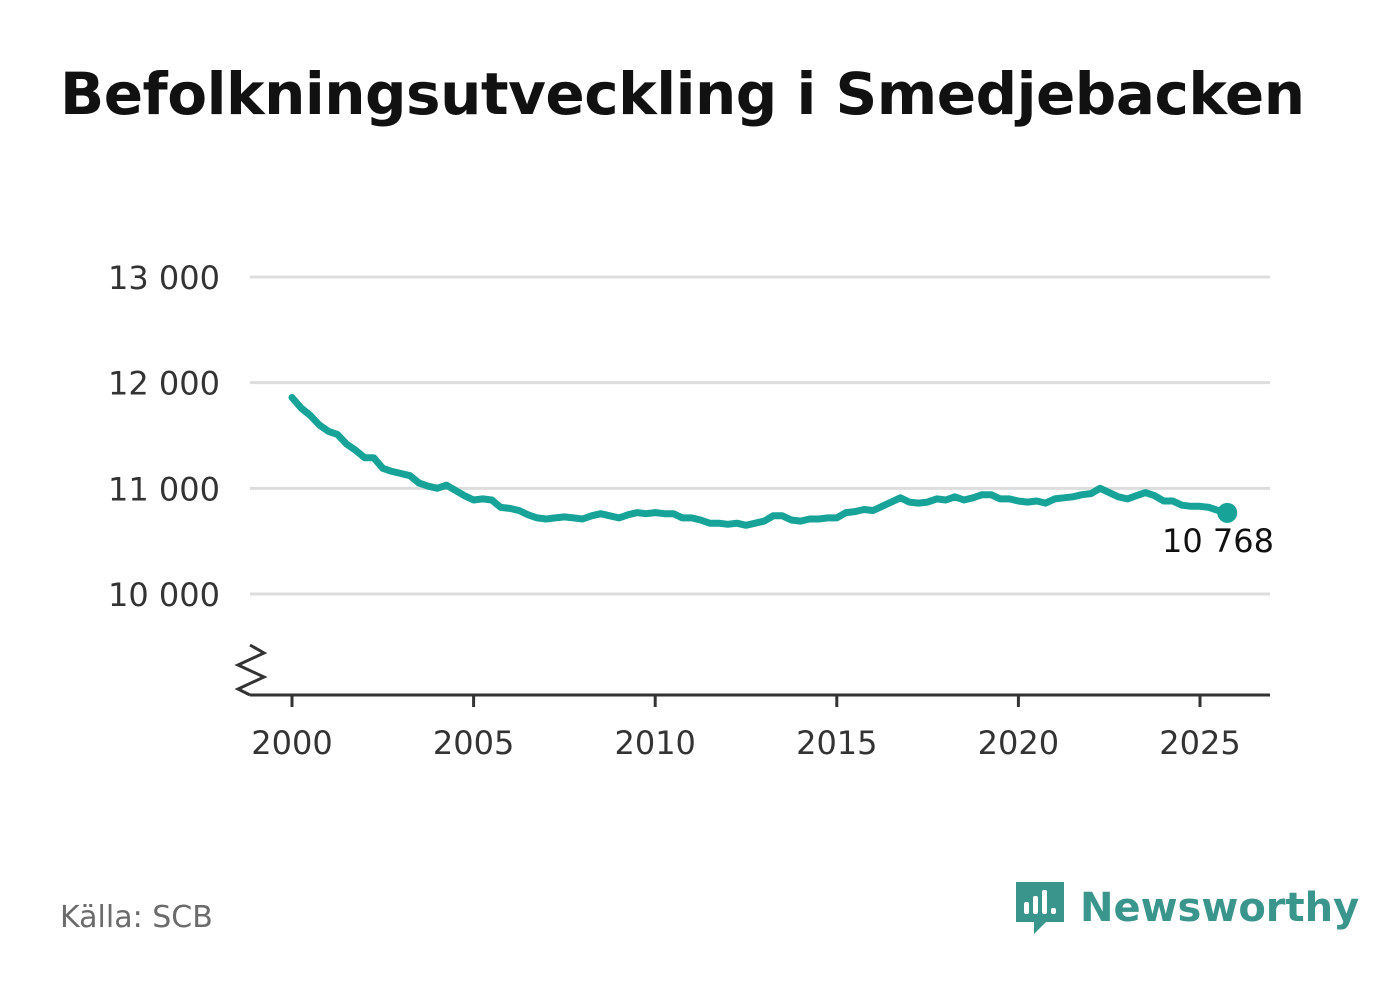 This screenshot has height=999, width=1382. What do you see at coordinates (164, 384) in the screenshot?
I see `y-tick-label: 12 000` at bounding box center [164, 384].